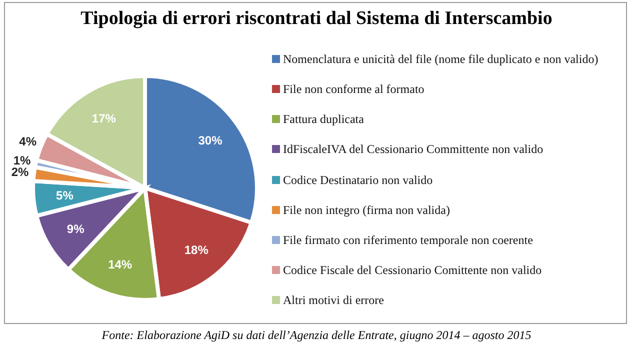  Describe the element at coordinates (104, 119) in the screenshot. I see `data-label: 17%` at that location.